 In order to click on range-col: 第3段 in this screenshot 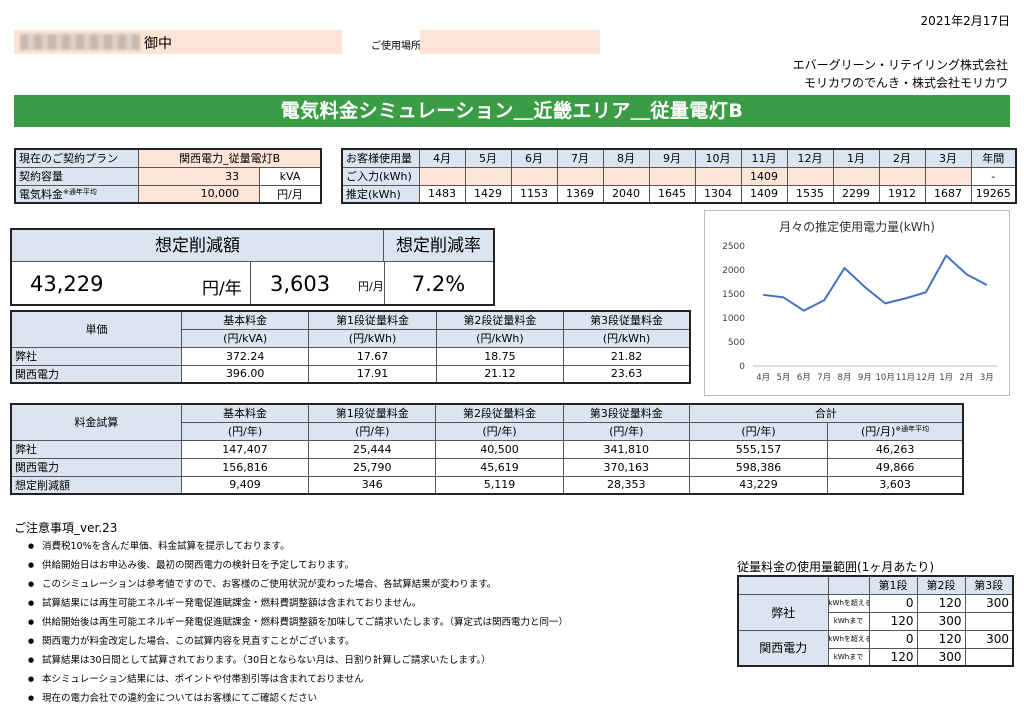, I will do `click(989, 585)`.